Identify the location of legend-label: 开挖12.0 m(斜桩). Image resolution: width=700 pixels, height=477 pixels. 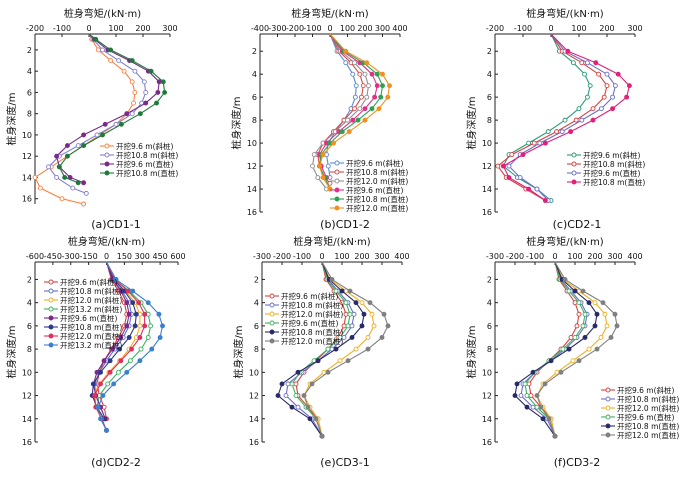
(648, 408).